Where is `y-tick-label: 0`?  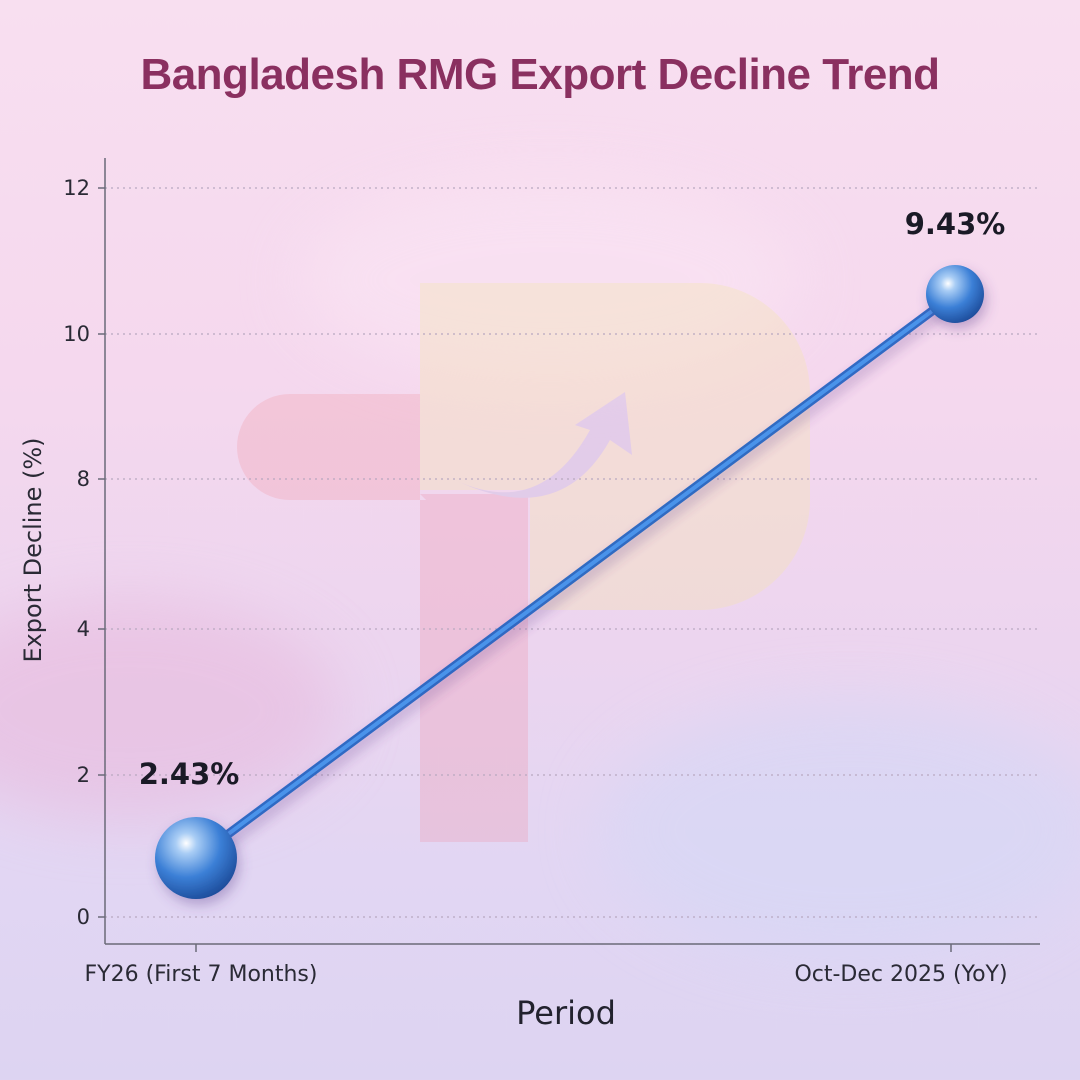 y-tick-label: 0 is located at coordinates (83, 917).